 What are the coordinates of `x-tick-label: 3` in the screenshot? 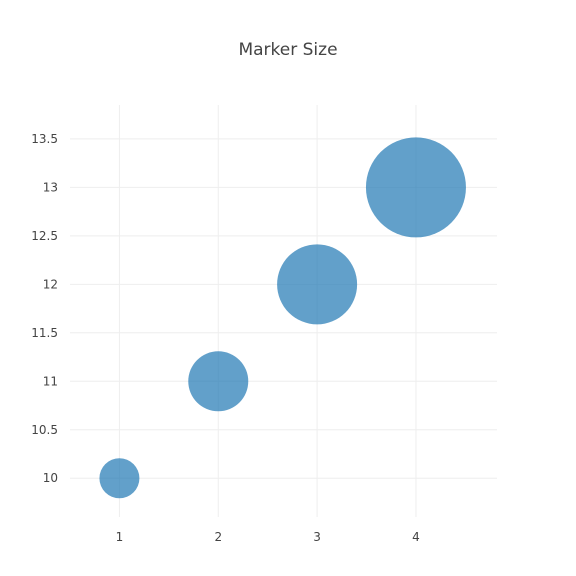 It's located at (317, 537).